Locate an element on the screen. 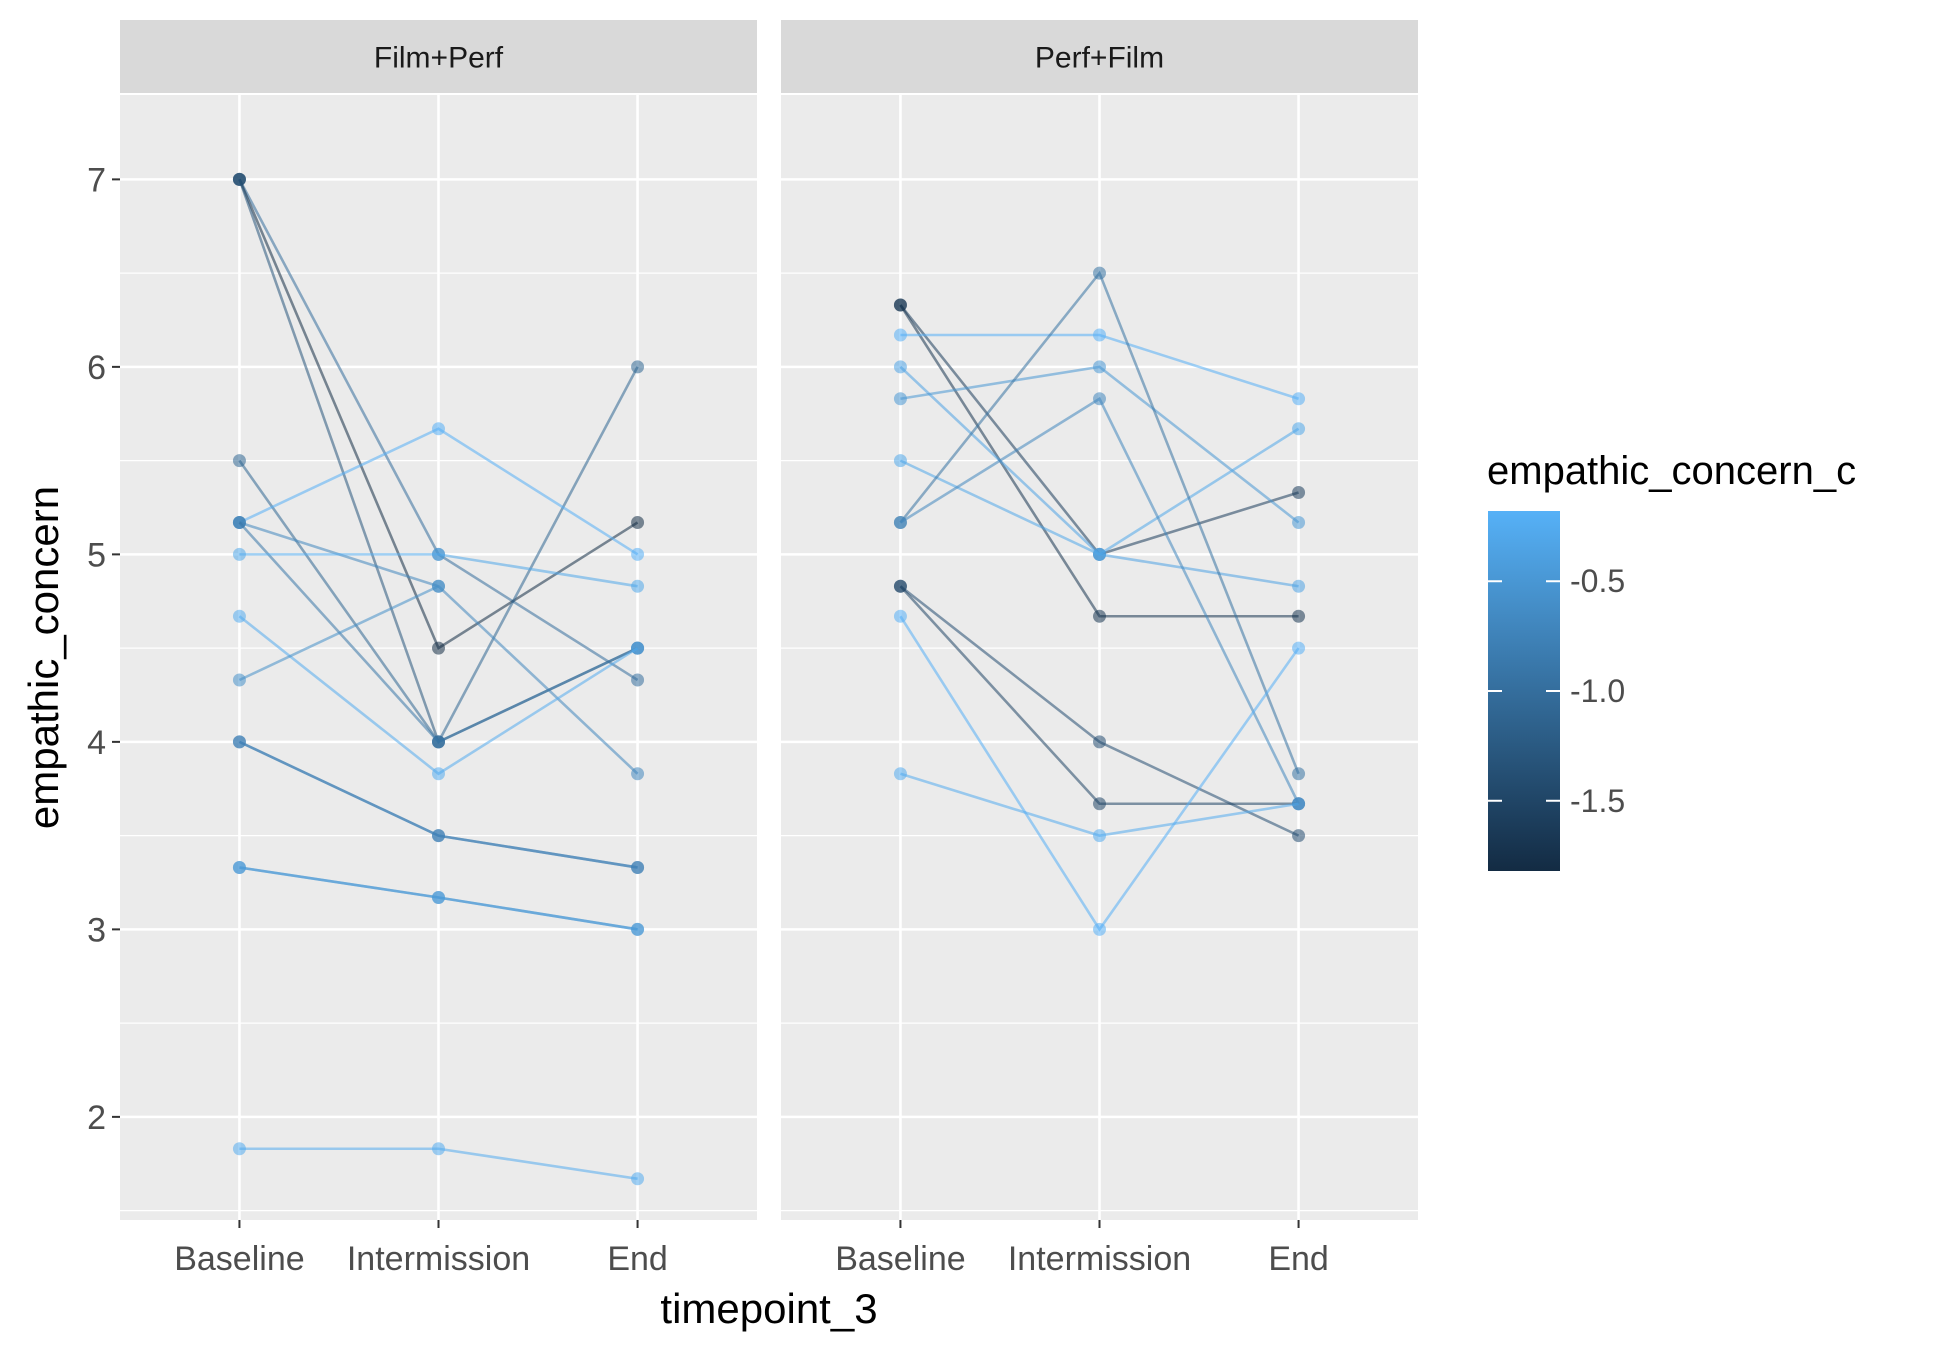 This screenshot has width=1950, height=1355. legend-tick-label: -1.5 is located at coordinates (1597, 801).